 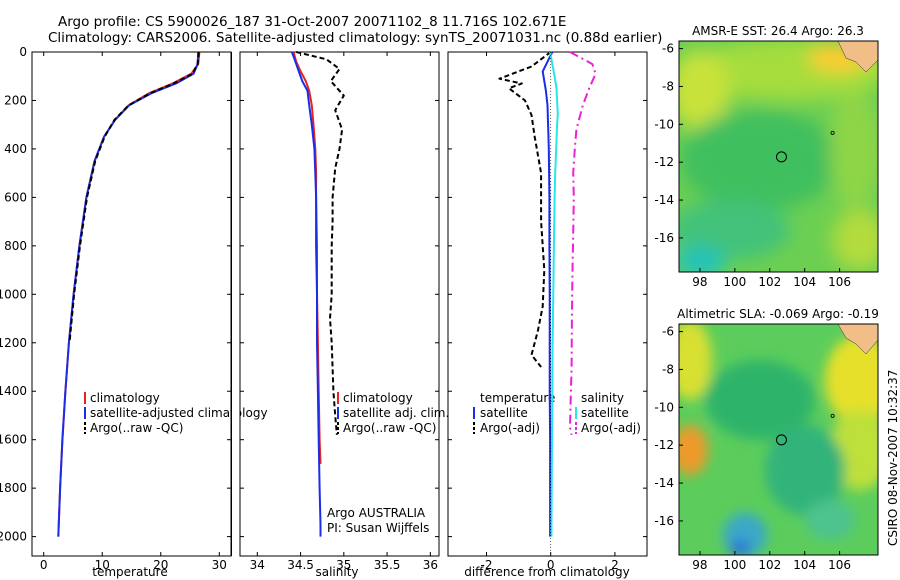 What do you see at coordinates (235, 410) in the screenshot?
I see `legend-overflow-mask` at bounding box center [235, 410].